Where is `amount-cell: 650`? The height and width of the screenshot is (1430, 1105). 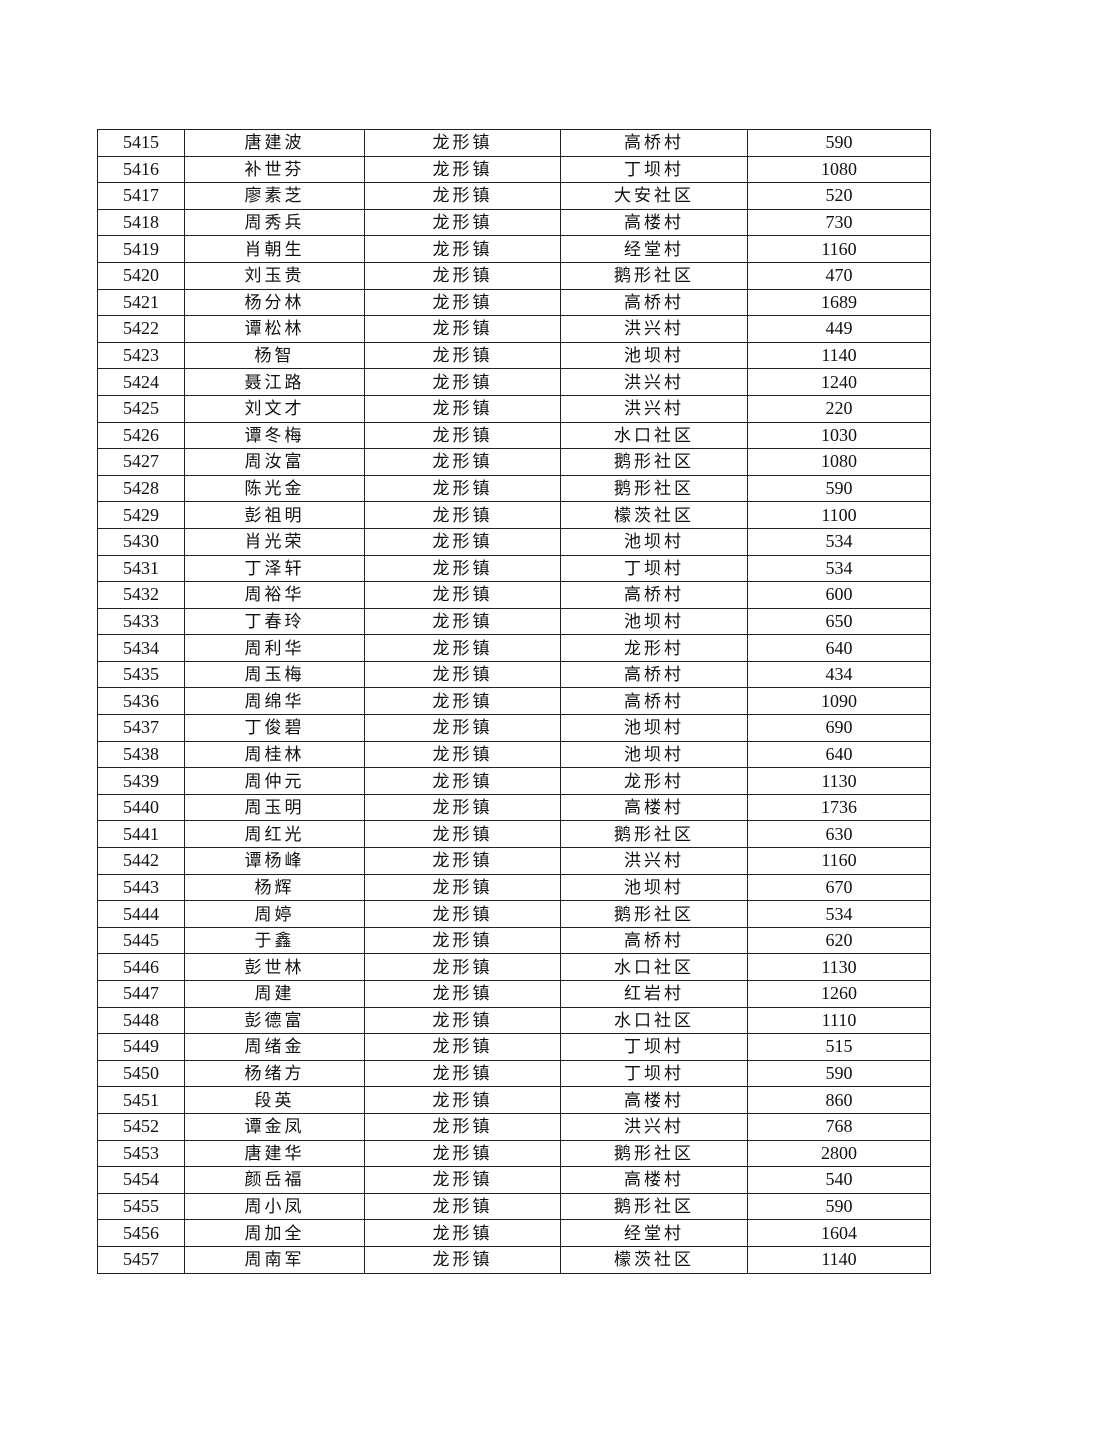
amount-cell: 650 is located at coordinates (839, 621).